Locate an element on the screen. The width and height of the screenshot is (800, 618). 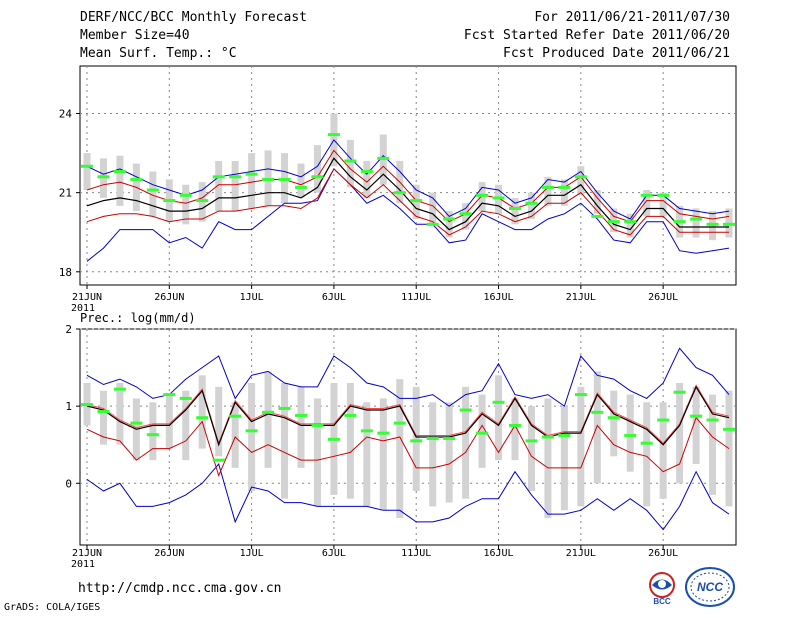
bcc-logo: BCC is located at coordinates (662, 589).